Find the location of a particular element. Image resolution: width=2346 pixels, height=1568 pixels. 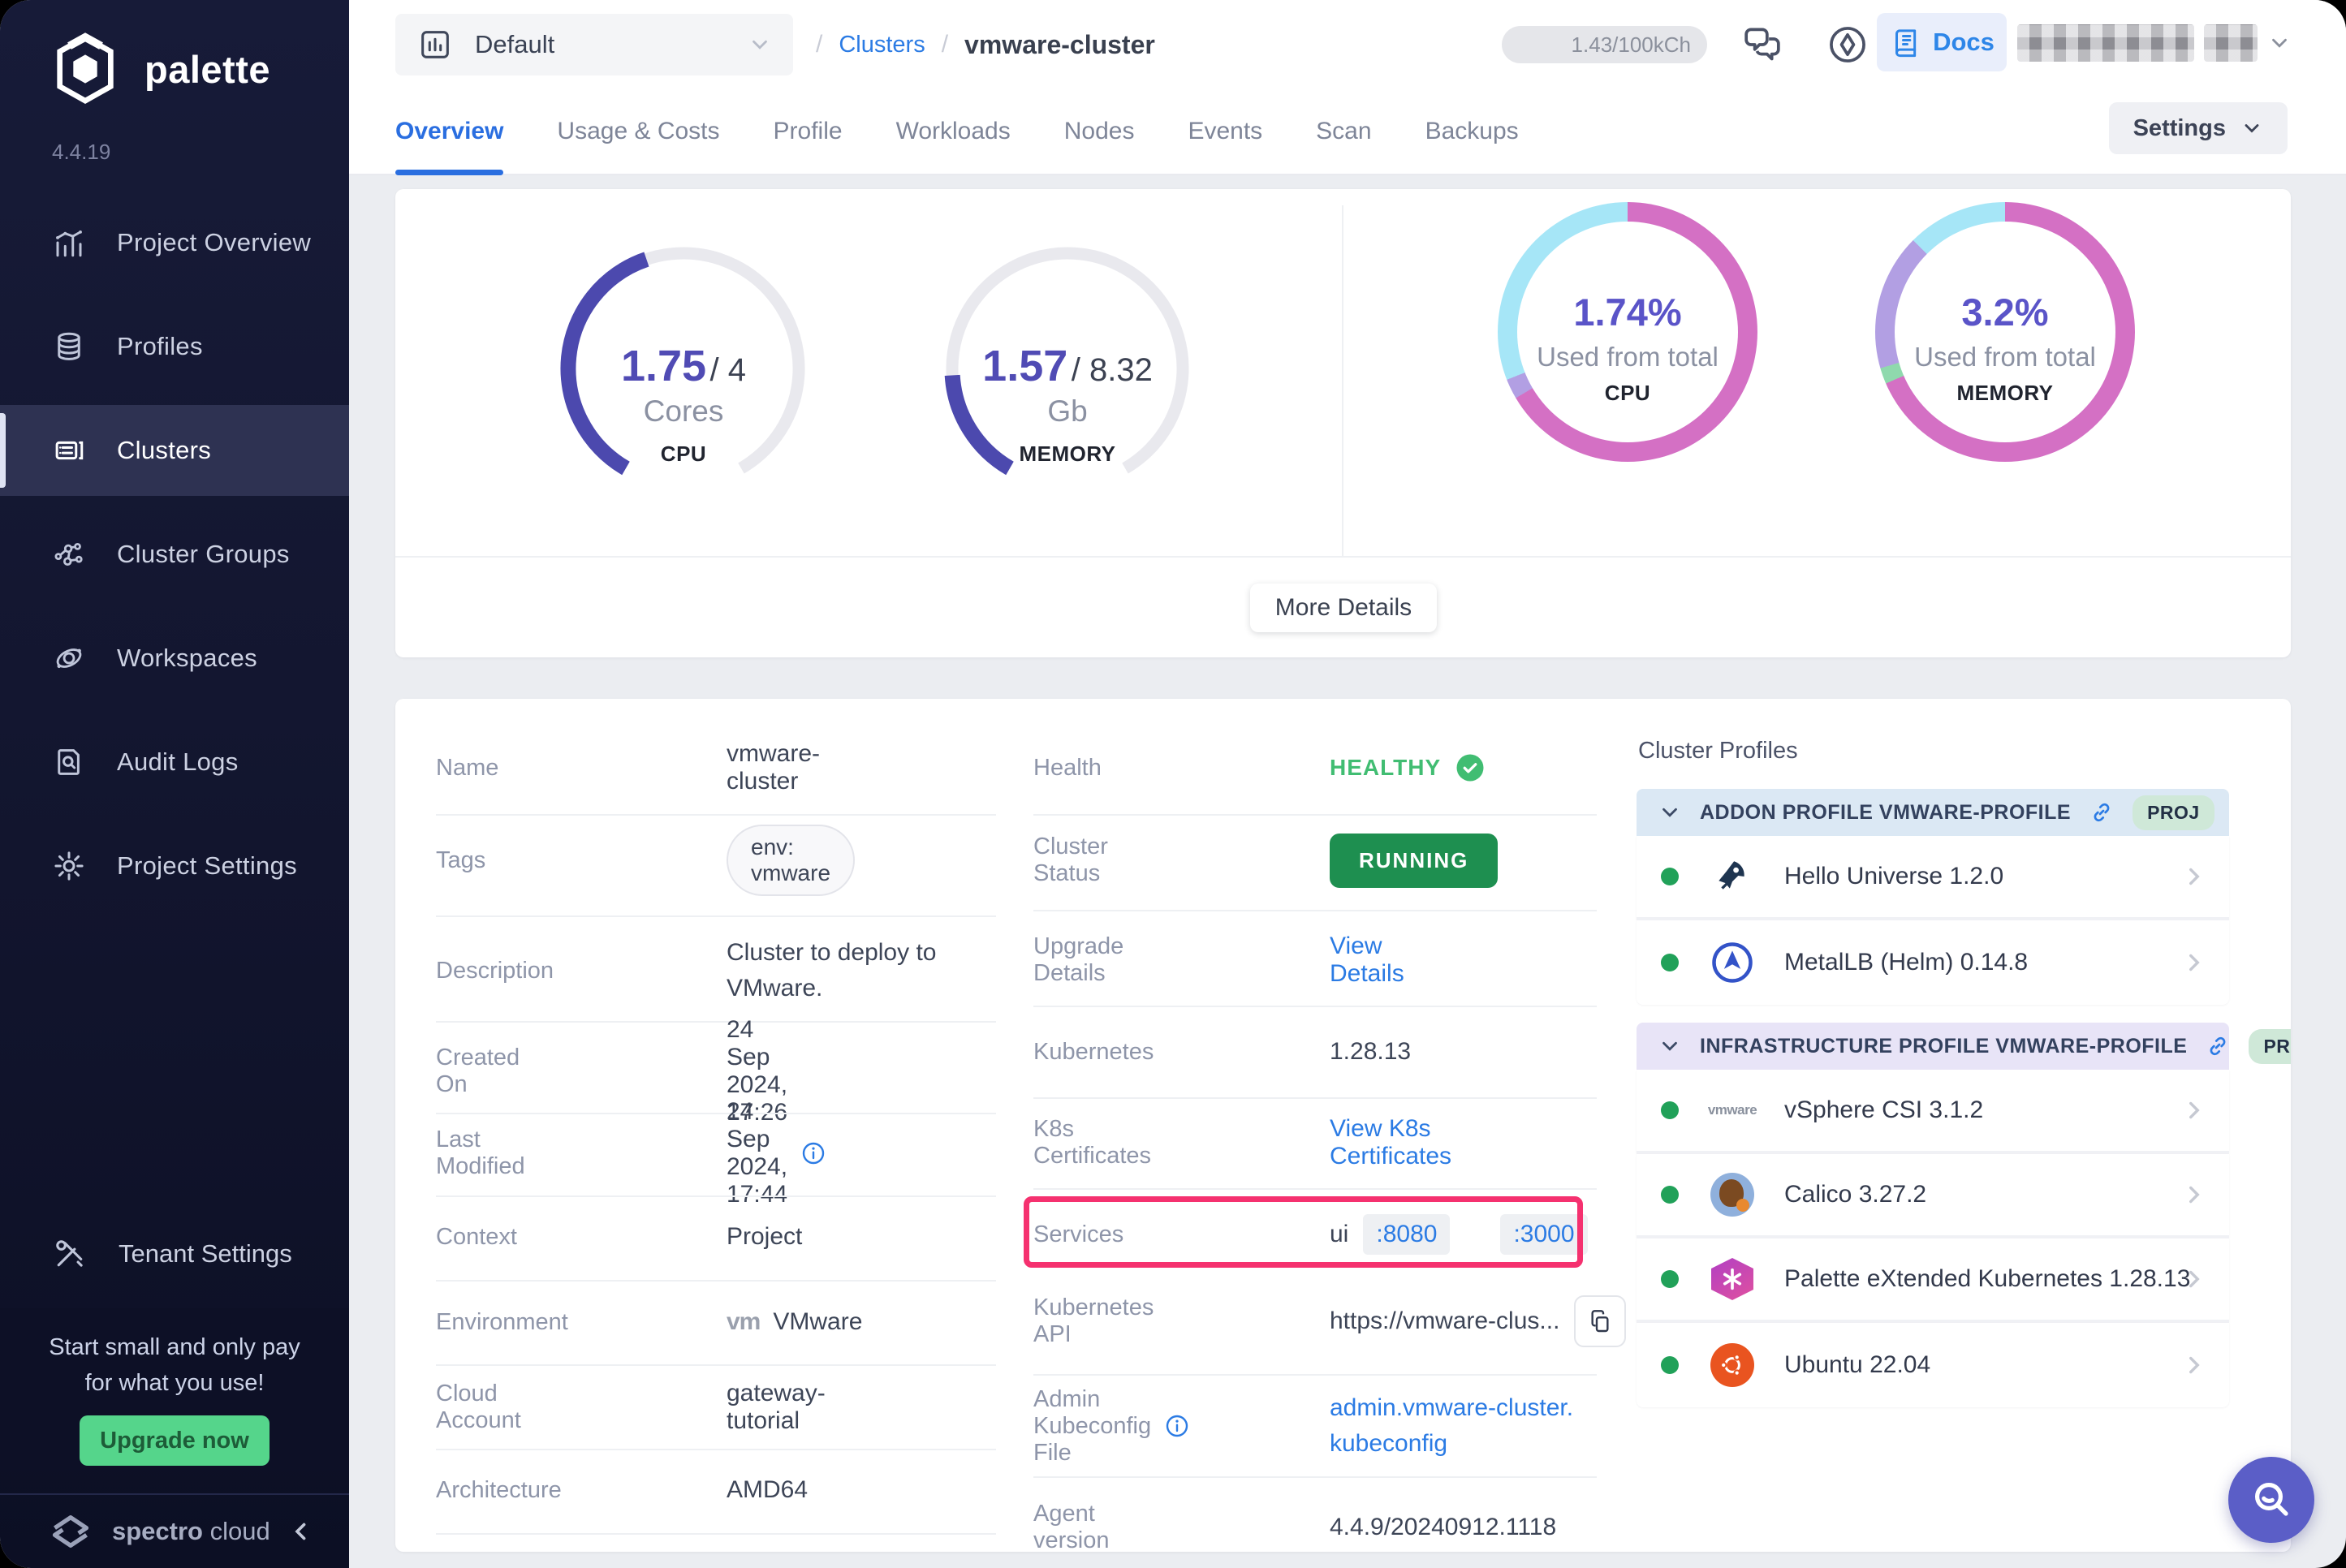

tab-profile: Profile is located at coordinates (808, 131).